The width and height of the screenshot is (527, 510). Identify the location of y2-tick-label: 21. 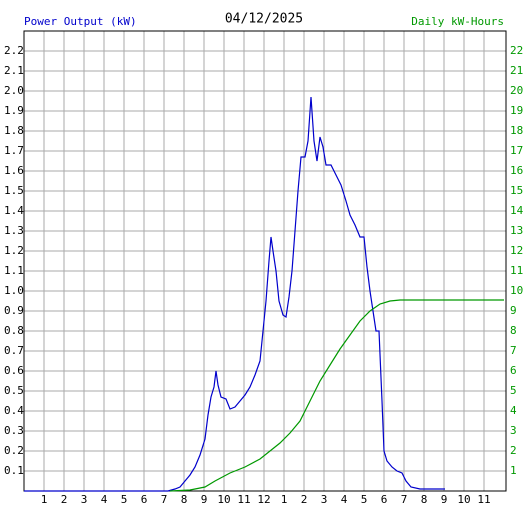
(516, 70).